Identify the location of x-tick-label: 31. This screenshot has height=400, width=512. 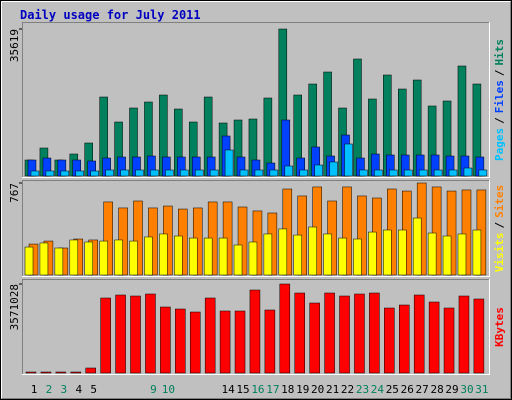
(481, 389).